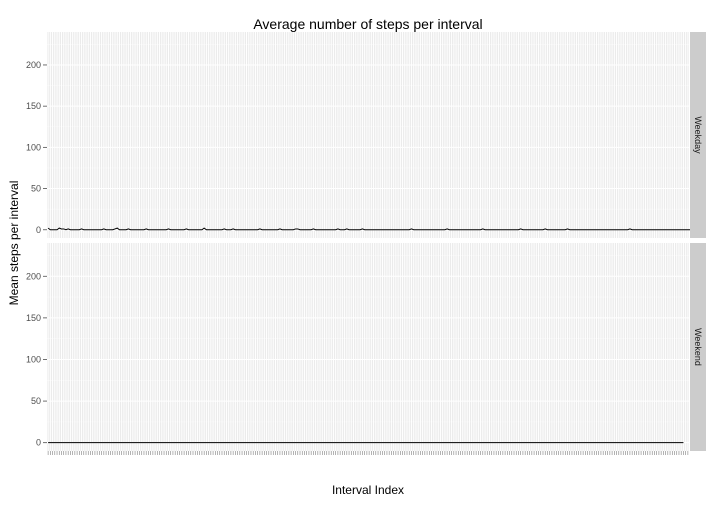 The width and height of the screenshot is (720, 509). I want to click on series-line-weekday, so click(372, 229).